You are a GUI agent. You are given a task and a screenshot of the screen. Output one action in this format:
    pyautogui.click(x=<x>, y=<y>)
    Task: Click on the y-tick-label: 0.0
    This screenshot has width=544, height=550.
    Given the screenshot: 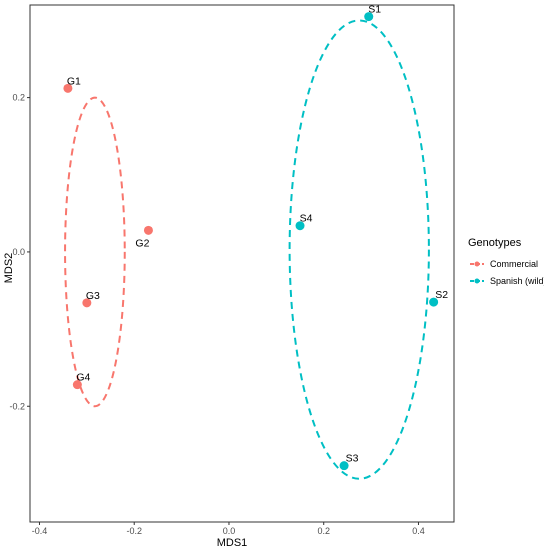 What is the action you would take?
    pyautogui.click(x=18, y=252)
    